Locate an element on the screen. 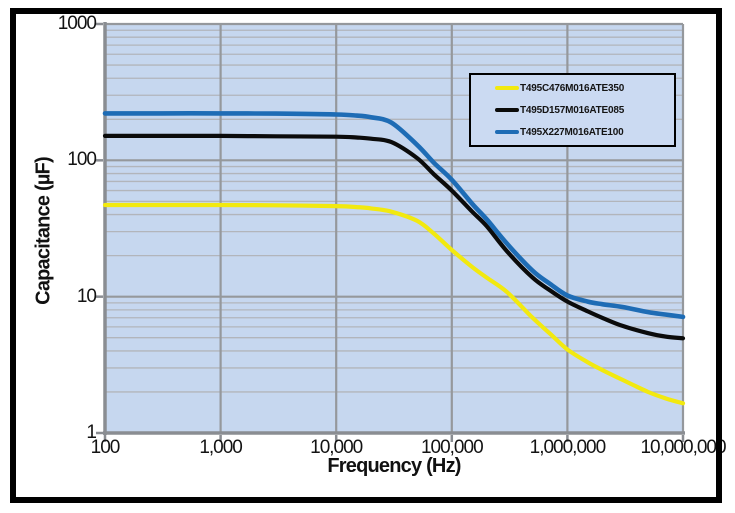  x-tick-label: 100 is located at coordinates (105, 447).